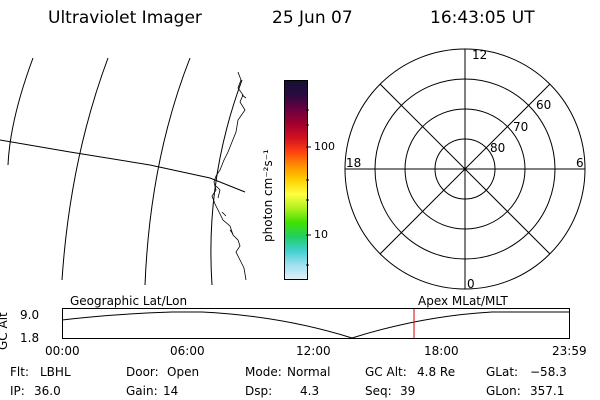 This screenshot has height=400, width=600. Describe the element at coordinates (5, 331) in the screenshot. I see `orbit-ylabel: GC Alt` at that location.